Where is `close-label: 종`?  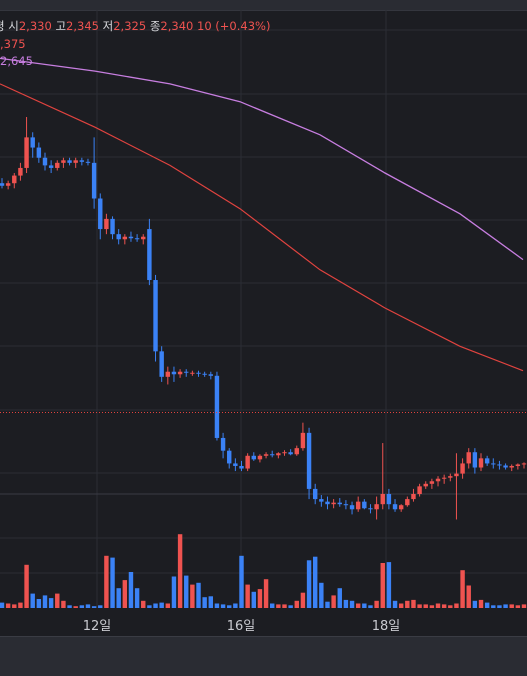
close-label: 종 is located at coordinates (155, 26).